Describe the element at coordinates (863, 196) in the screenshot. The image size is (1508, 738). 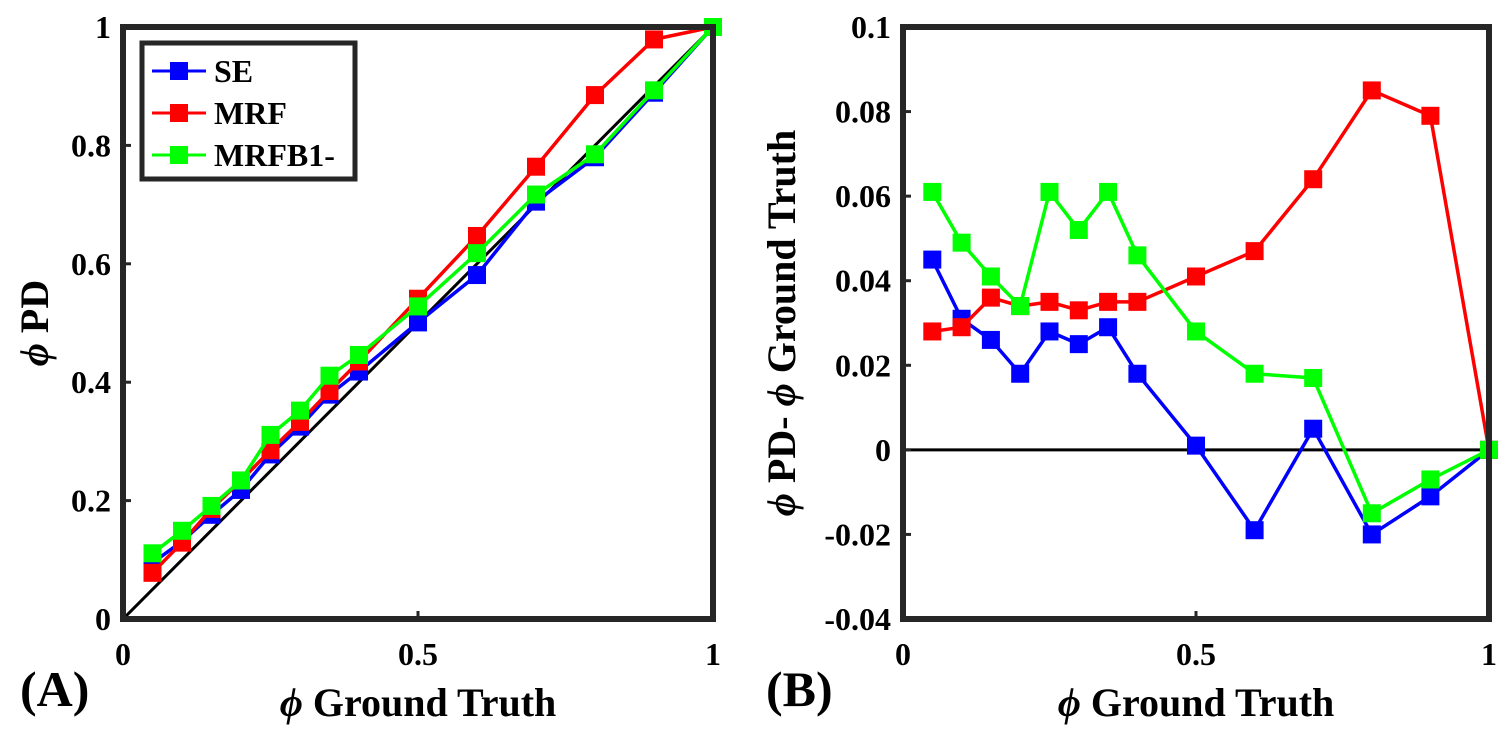
I see `y-tick-label: 0.06` at that location.